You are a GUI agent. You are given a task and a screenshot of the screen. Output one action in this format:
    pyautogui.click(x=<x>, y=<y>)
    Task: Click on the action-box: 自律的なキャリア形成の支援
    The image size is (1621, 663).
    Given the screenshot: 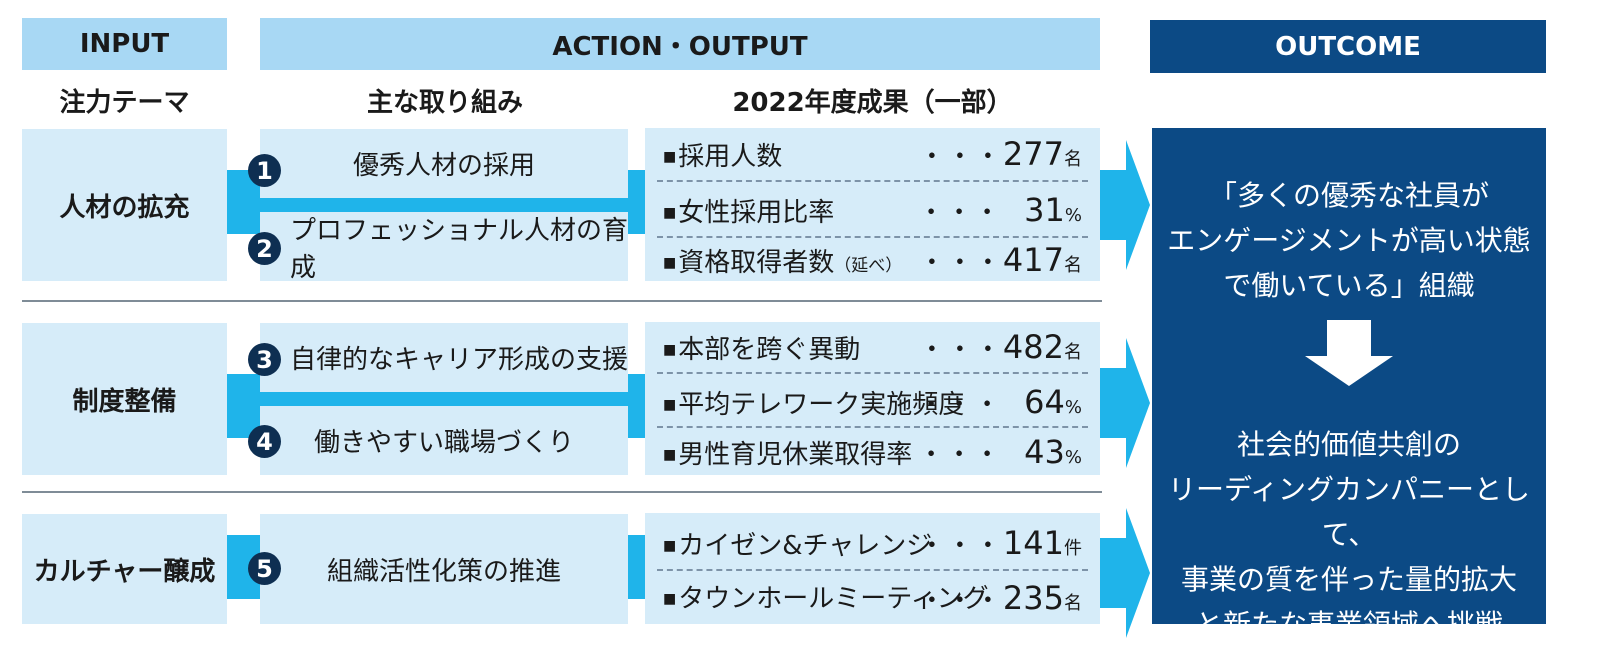 What is the action you would take?
    pyautogui.click(x=444, y=357)
    